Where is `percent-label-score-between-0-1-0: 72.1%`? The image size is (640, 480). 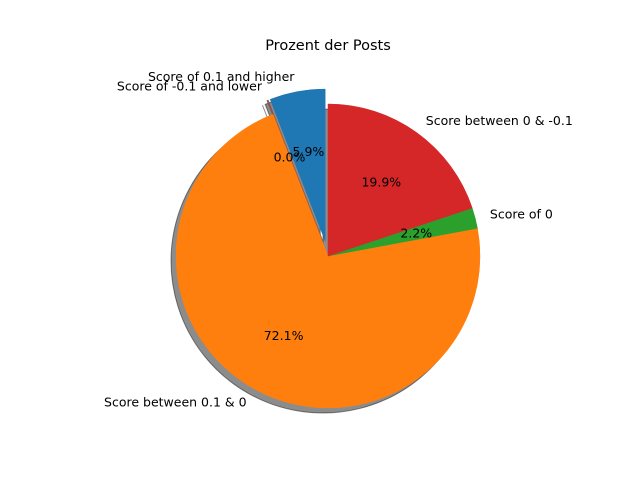
percent-label-score-between-0-1-0: 72.1% is located at coordinates (284, 335).